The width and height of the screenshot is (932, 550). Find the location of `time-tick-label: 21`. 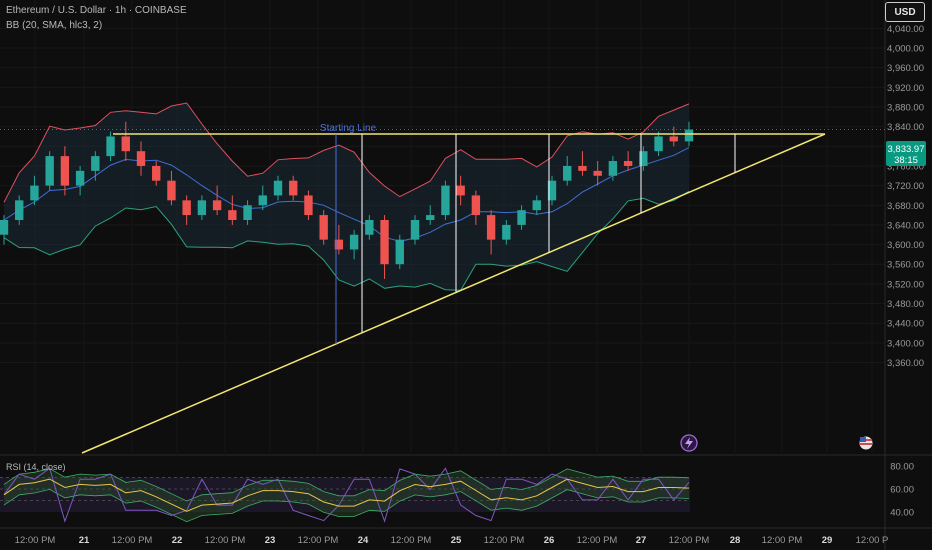

time-tick-label: 21 is located at coordinates (84, 540).